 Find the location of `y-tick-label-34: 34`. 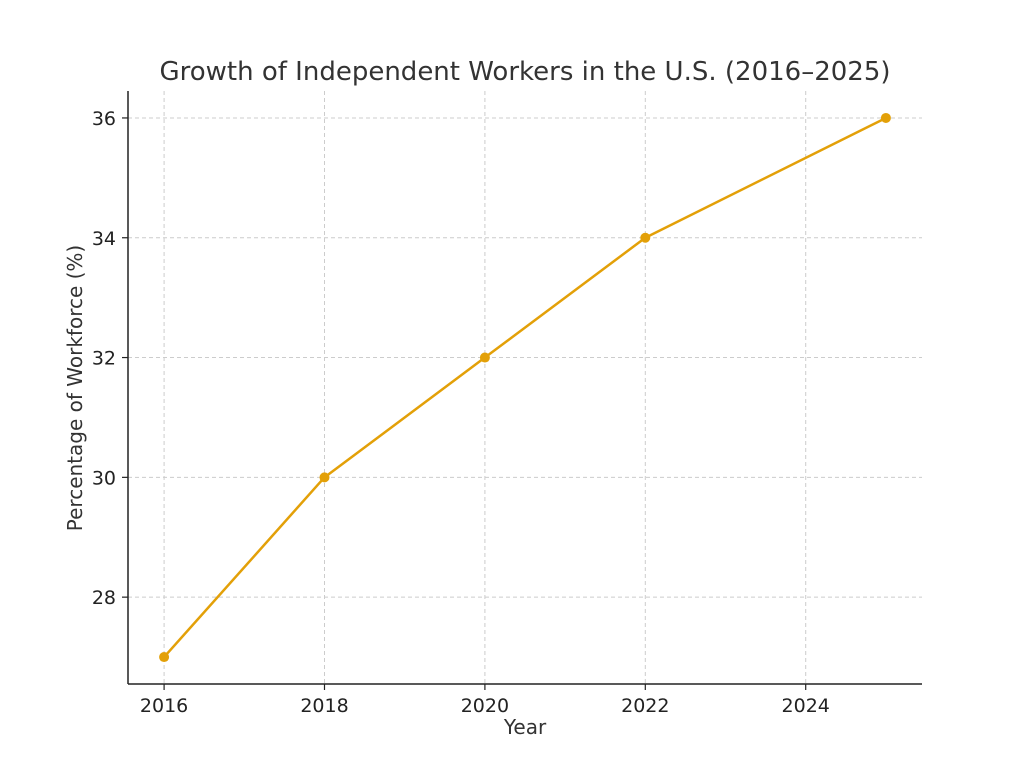

y-tick-label-34: 34 is located at coordinates (104, 239).